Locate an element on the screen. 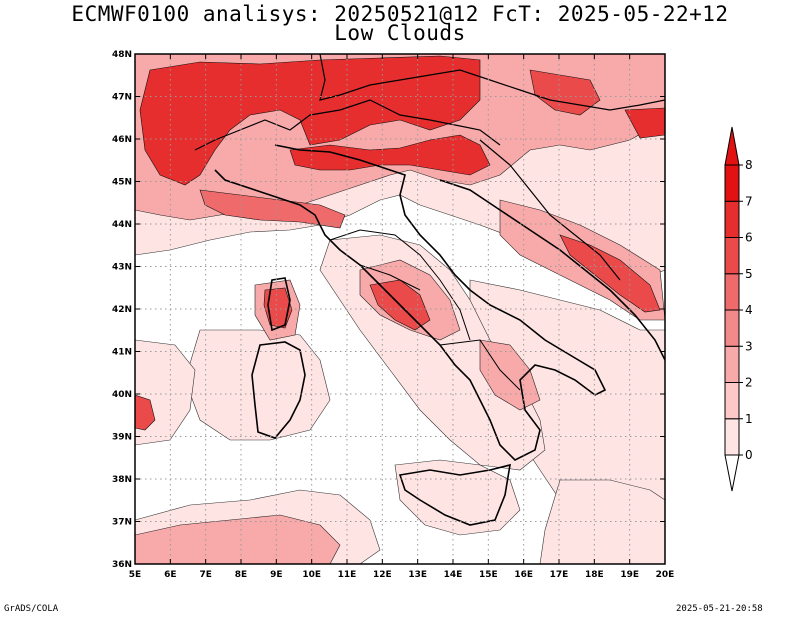 The width and height of the screenshot is (800, 618). credit-label: GrADS/COLA is located at coordinates (31, 609).